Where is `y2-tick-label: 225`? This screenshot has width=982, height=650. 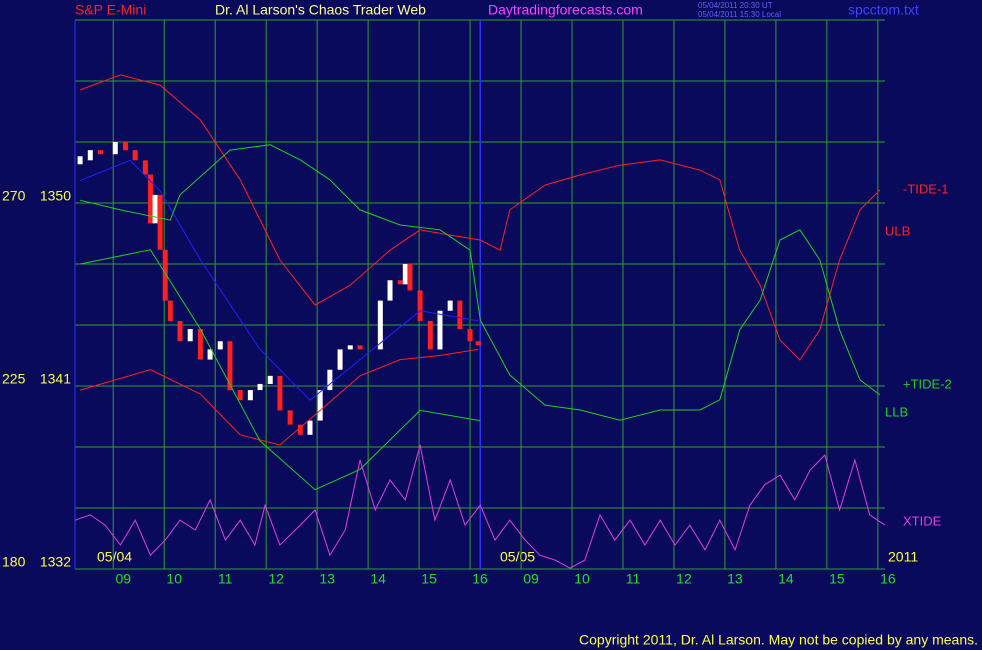 y2-tick-label: 225 is located at coordinates (14, 379).